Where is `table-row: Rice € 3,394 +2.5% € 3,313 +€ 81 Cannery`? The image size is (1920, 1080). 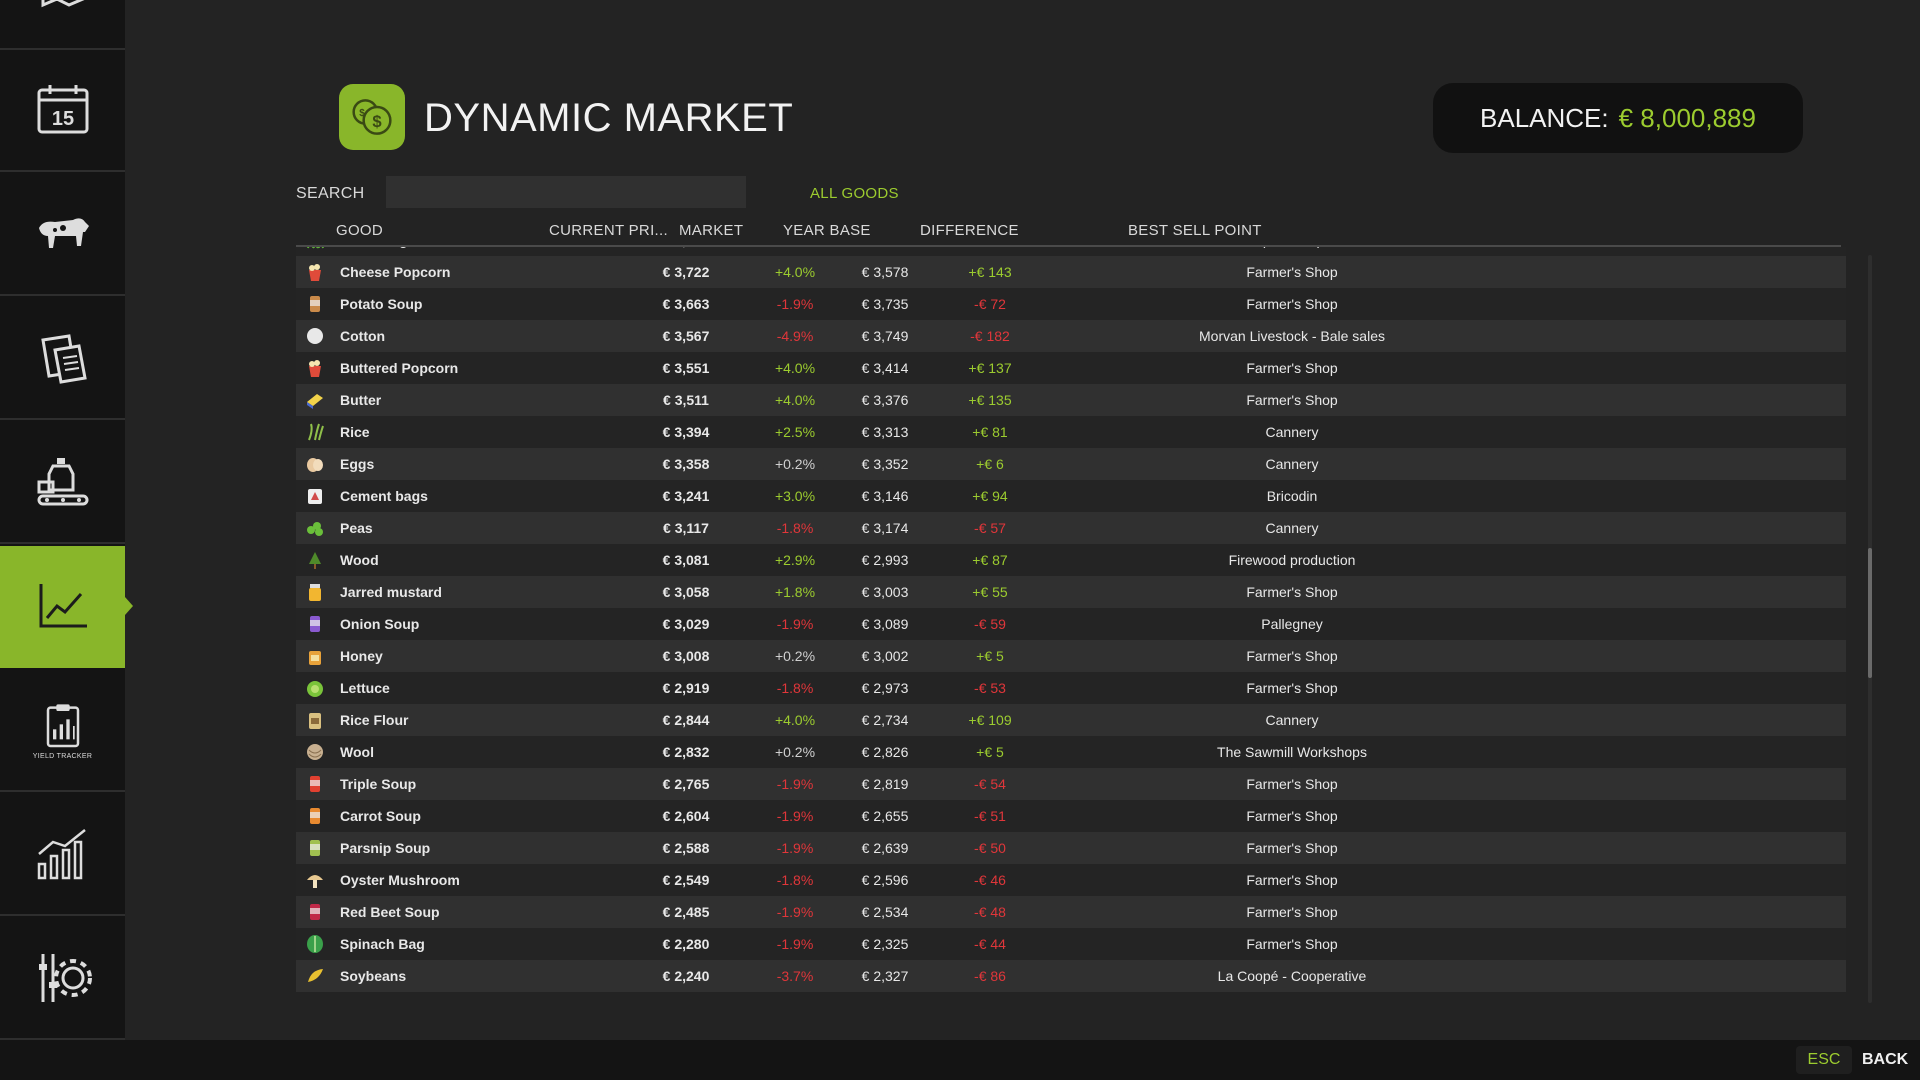 table-row: Rice € 3,394 +2.5% € 3,313 +€ 81 Cannery is located at coordinates (1071, 432).